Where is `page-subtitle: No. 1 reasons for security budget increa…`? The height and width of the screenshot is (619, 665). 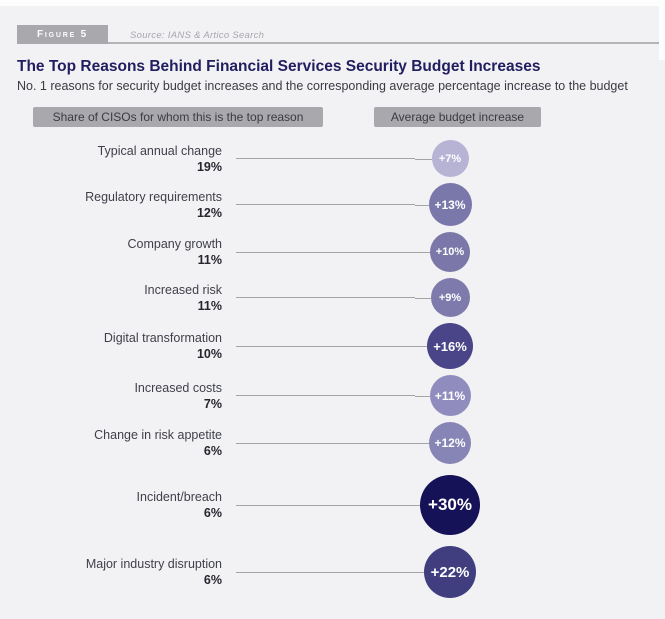
page-subtitle: No. 1 reasons for security budget increa… is located at coordinates (322, 86).